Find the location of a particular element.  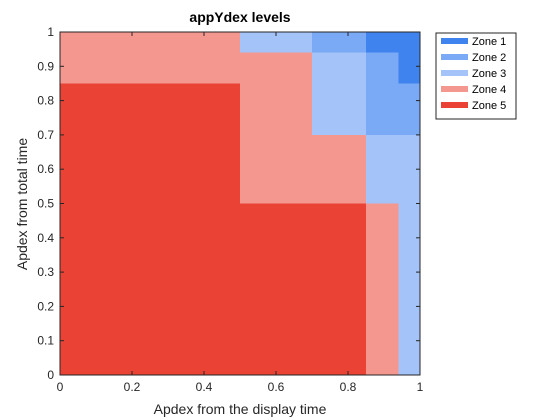

legend-label-zone-4: Zone 4 is located at coordinates (489, 90).